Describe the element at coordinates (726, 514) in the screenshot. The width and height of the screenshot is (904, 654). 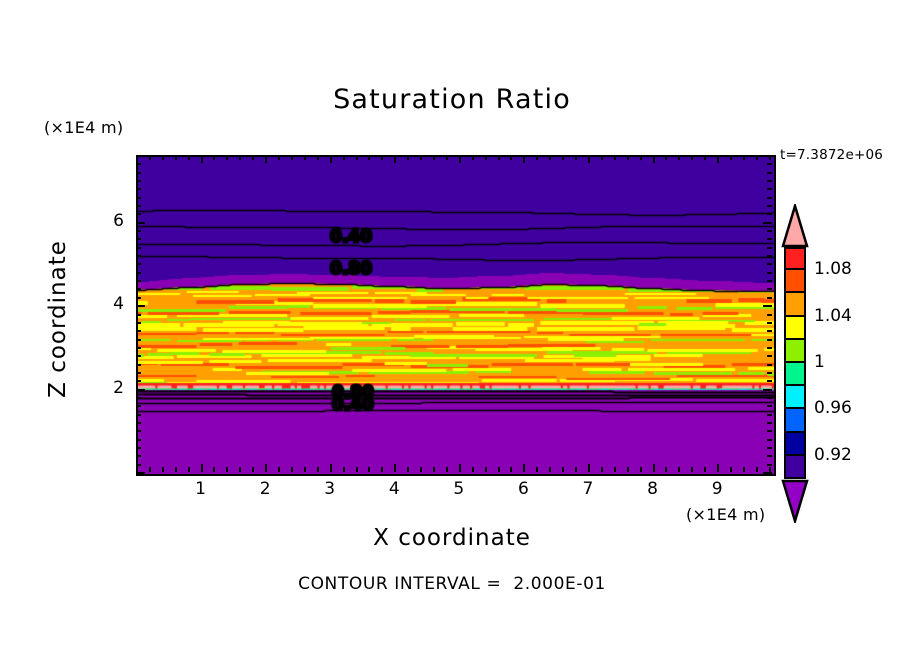
I see `x-axis-unit-label: (×1E4 m)` at that location.